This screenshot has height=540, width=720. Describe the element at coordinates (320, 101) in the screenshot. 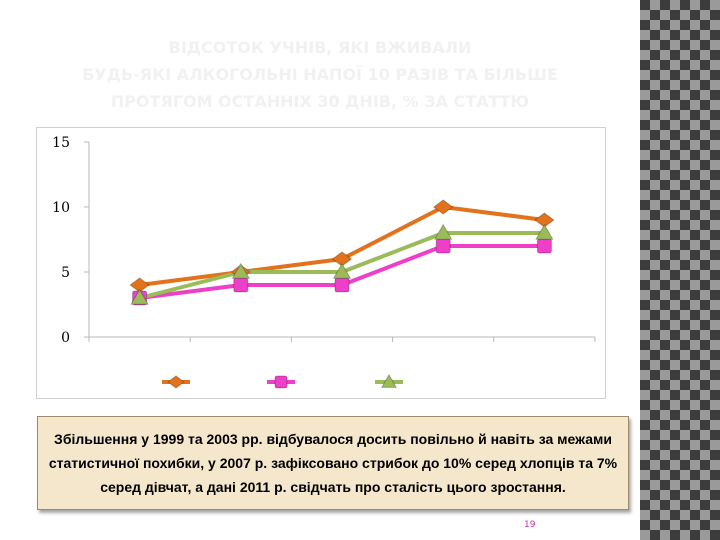

I see `title-line-3: ПРОТЯГОМ ОСТАННІХ 30 ДНІВ, % ЗА СТАТТЮ` at that location.